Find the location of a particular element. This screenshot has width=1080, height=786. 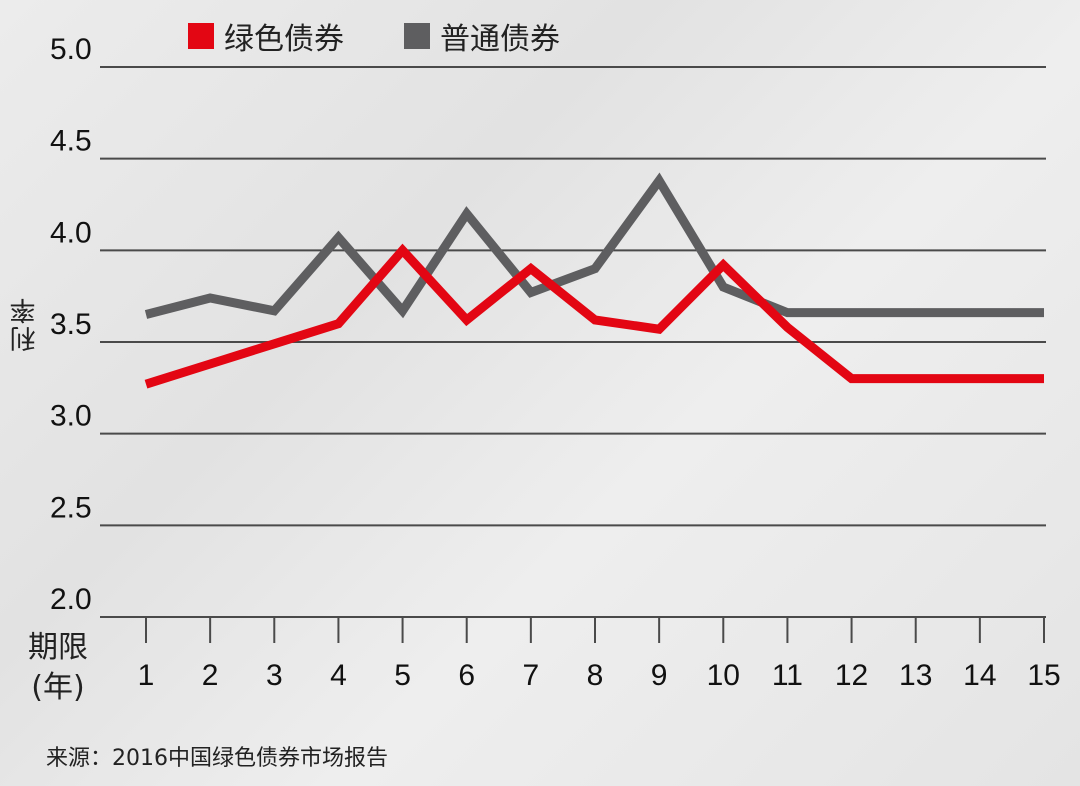

legend-swatch-green is located at coordinates (201, 36).